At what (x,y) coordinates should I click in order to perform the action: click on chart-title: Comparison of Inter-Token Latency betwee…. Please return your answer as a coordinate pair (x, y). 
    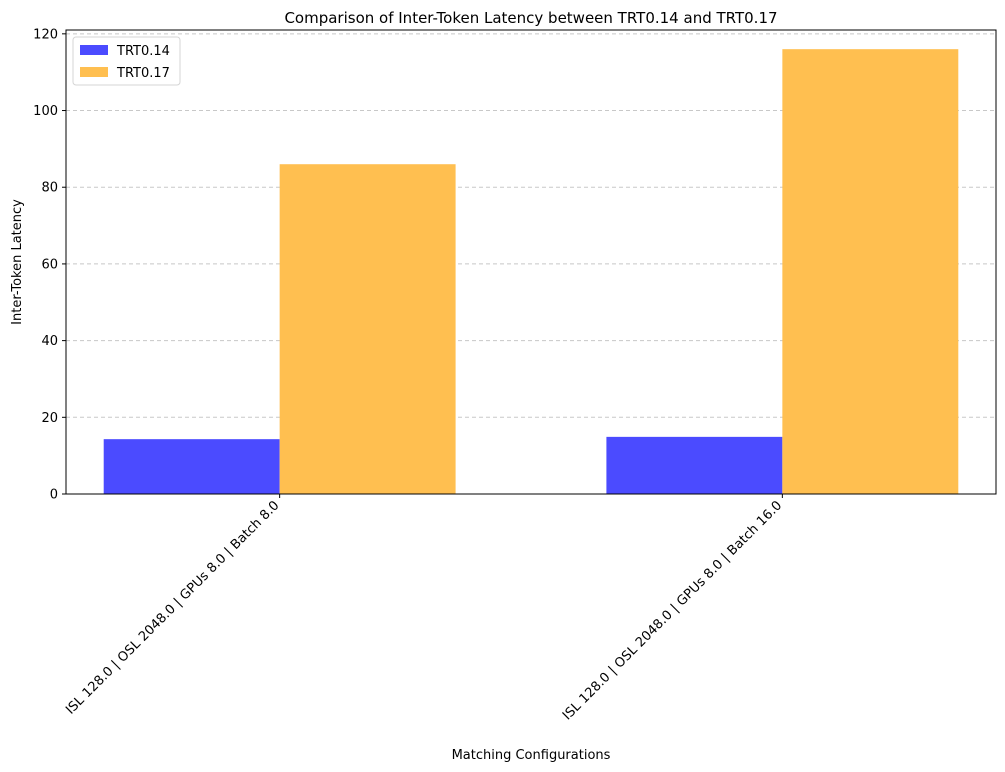
    Looking at the image, I should click on (530, 18).